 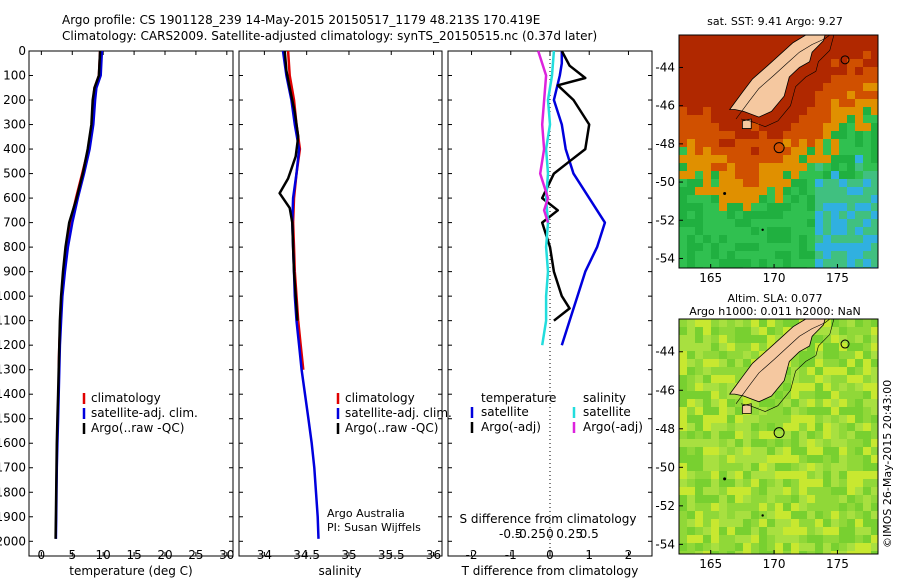 I want to click on map-y-tick-label: -52, so click(x=665, y=506).